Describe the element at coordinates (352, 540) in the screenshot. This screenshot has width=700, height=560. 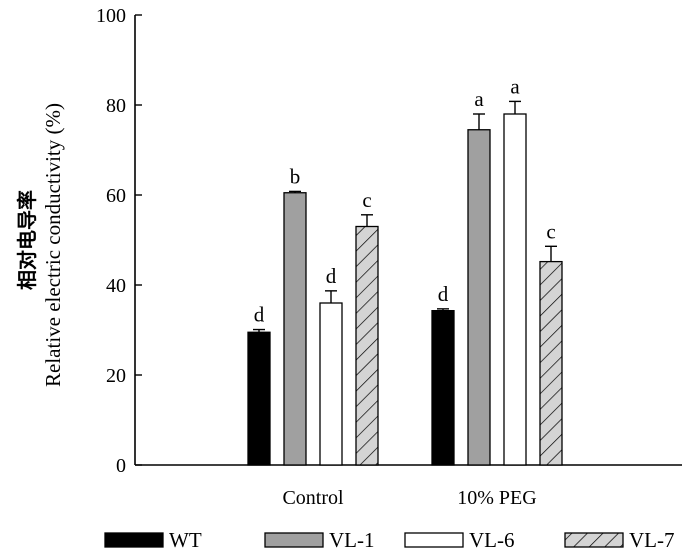
I see `legend-label: VL-1` at that location.